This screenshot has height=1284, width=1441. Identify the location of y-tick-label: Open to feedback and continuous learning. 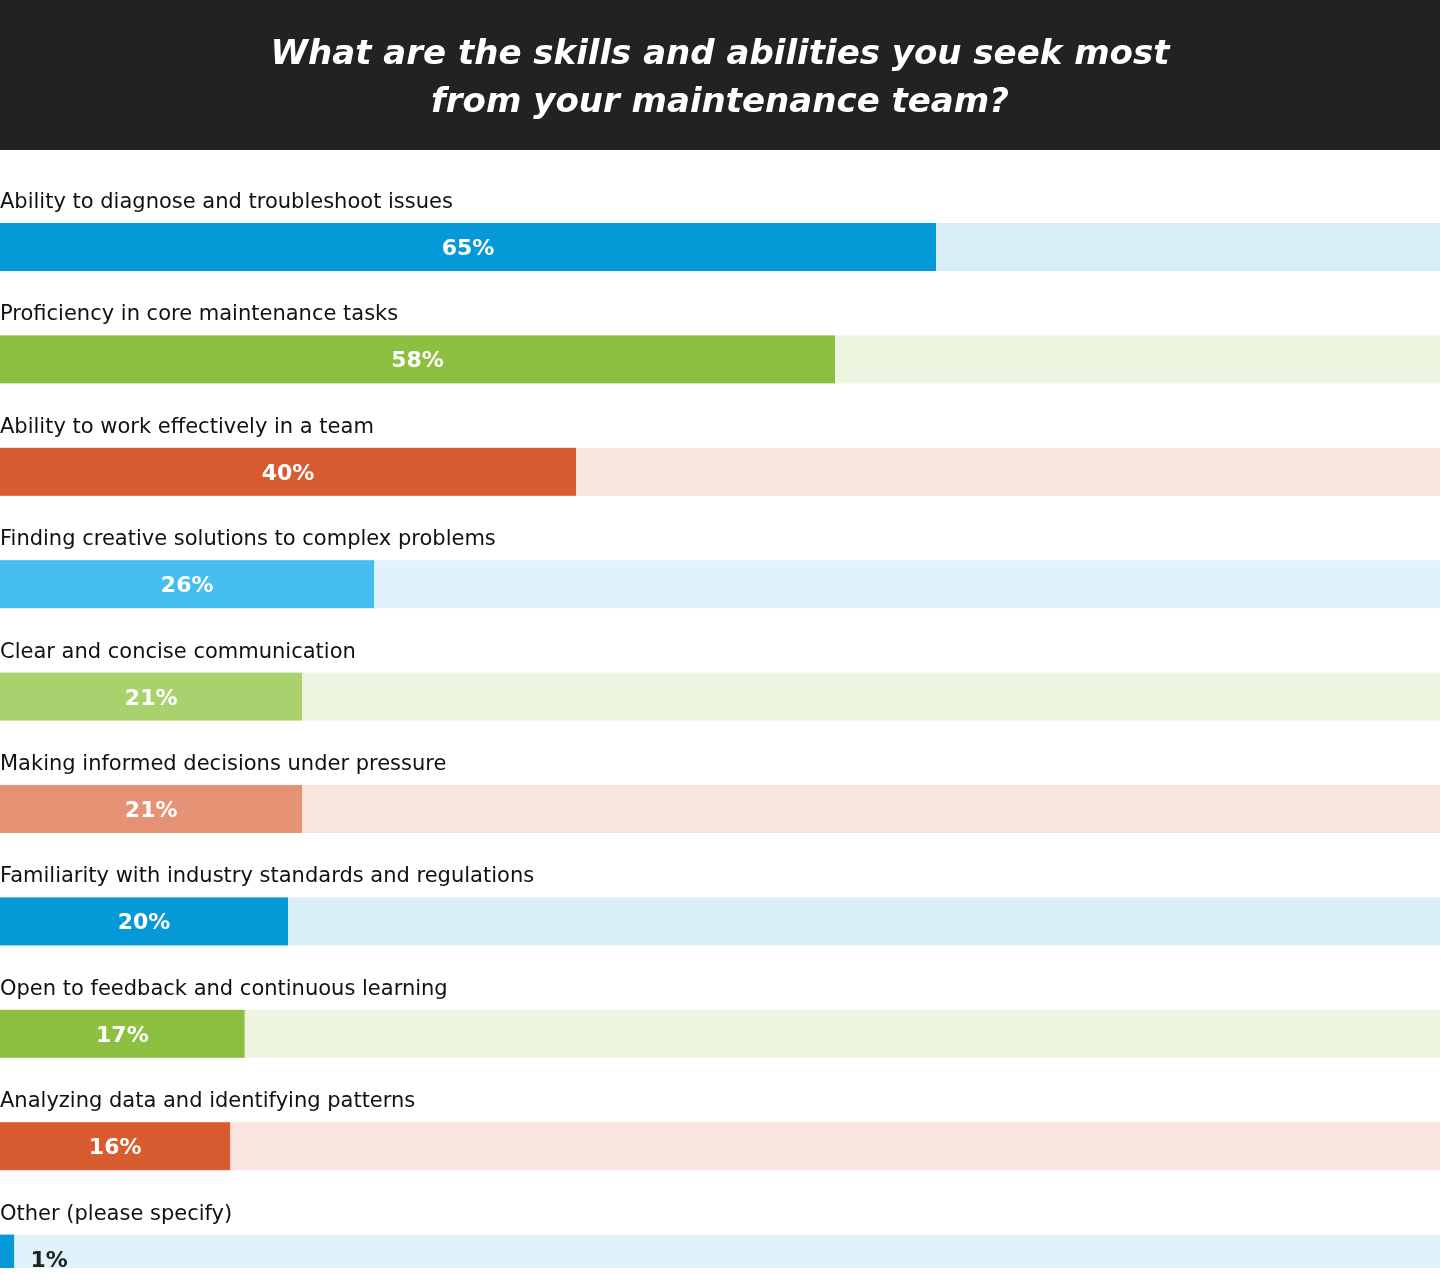
(224, 987).